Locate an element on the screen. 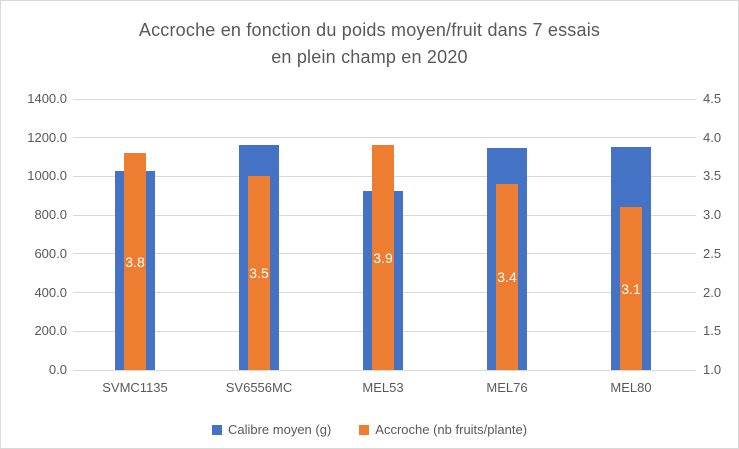 The width and height of the screenshot is (739, 449). right-axis-tick-label: 1.0 is located at coordinates (712, 369).